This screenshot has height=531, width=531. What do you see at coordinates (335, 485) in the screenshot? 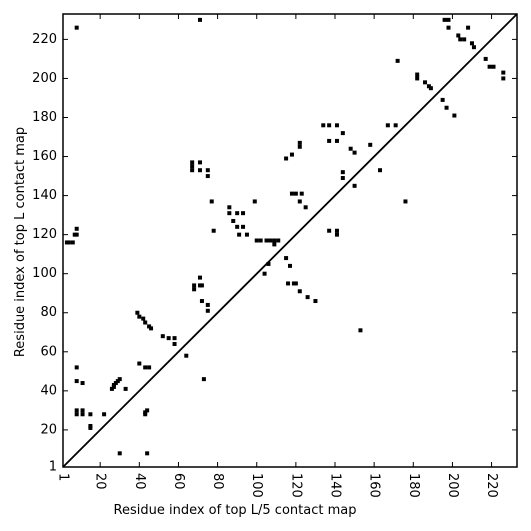
I see `x-tick-label: 140` at bounding box center [335, 485].